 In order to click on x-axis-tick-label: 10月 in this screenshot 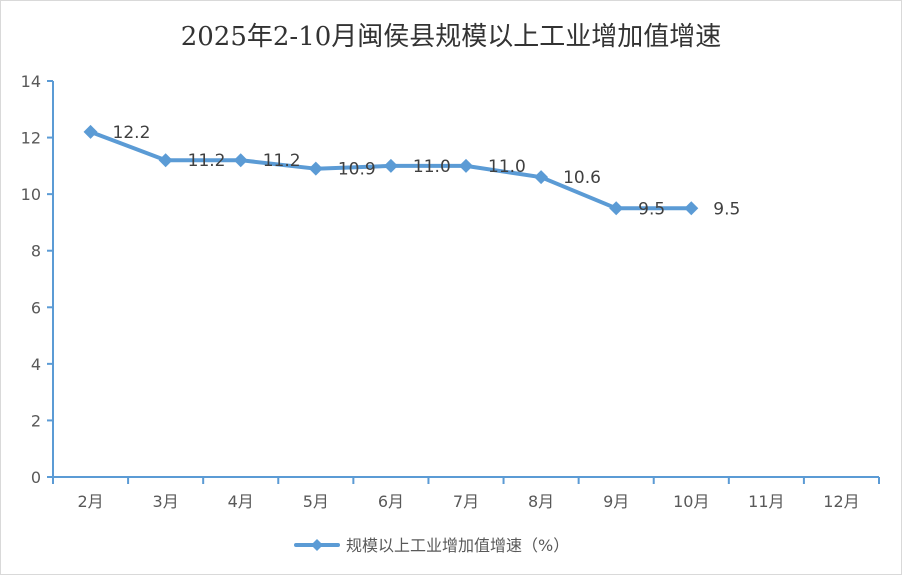, I will do `click(691, 501)`.